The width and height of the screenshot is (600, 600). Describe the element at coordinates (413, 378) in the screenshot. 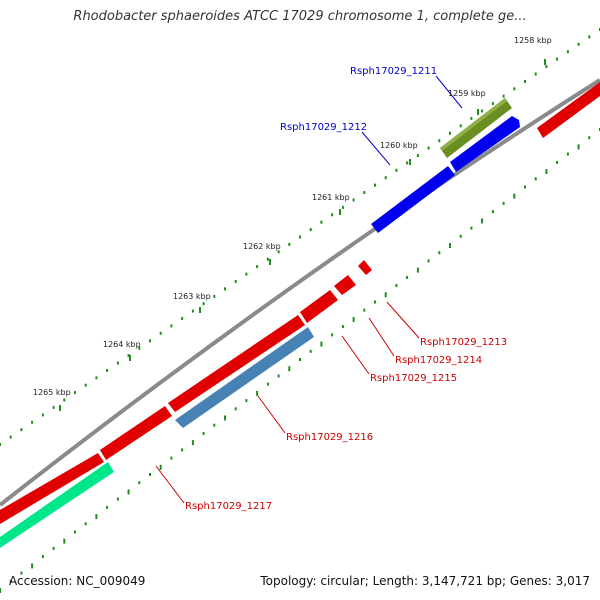

I see `gene-label-1215: Rsph17029_1215` at that location.